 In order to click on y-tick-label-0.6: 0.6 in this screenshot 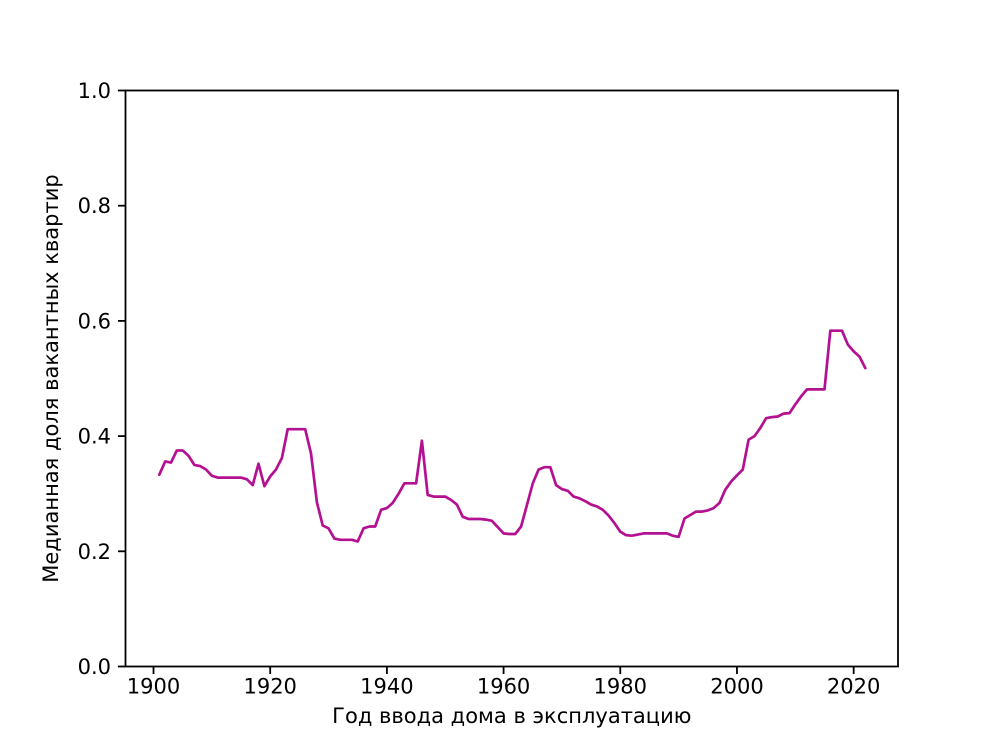, I will do `click(94, 321)`.